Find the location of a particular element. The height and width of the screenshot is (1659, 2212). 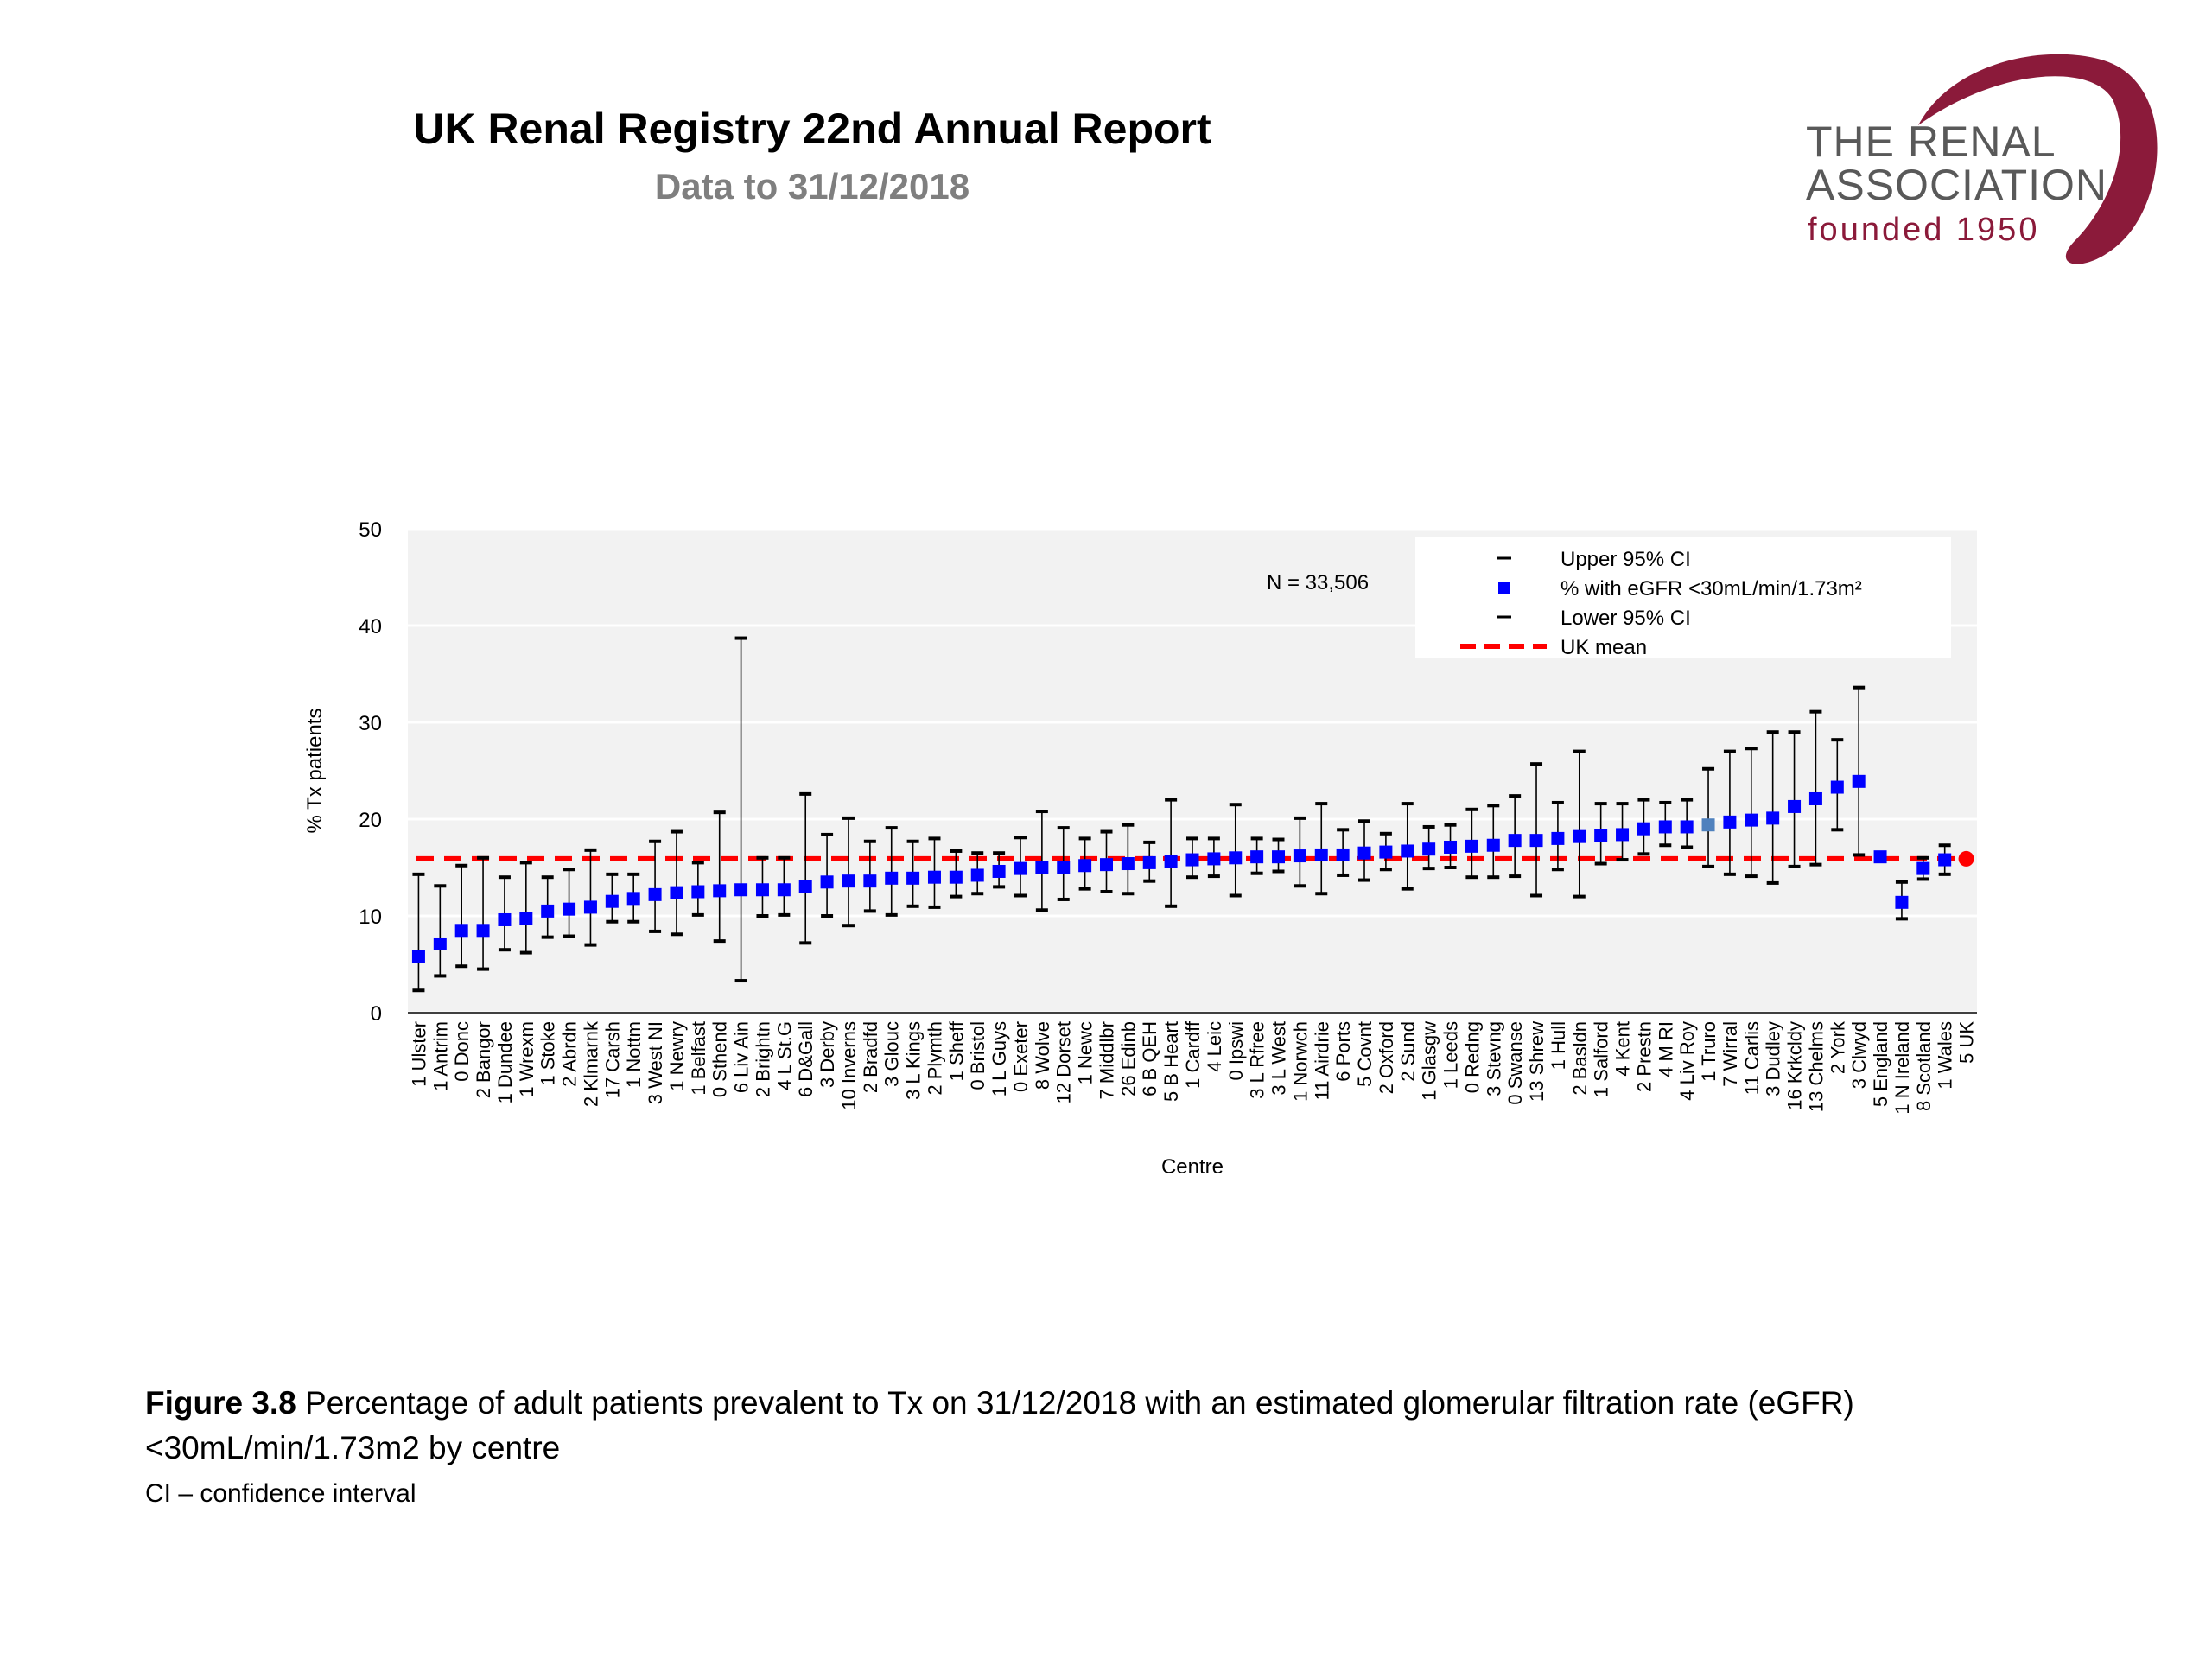

x-tick-label: 6 Ports is located at coordinates (1343, 1051).